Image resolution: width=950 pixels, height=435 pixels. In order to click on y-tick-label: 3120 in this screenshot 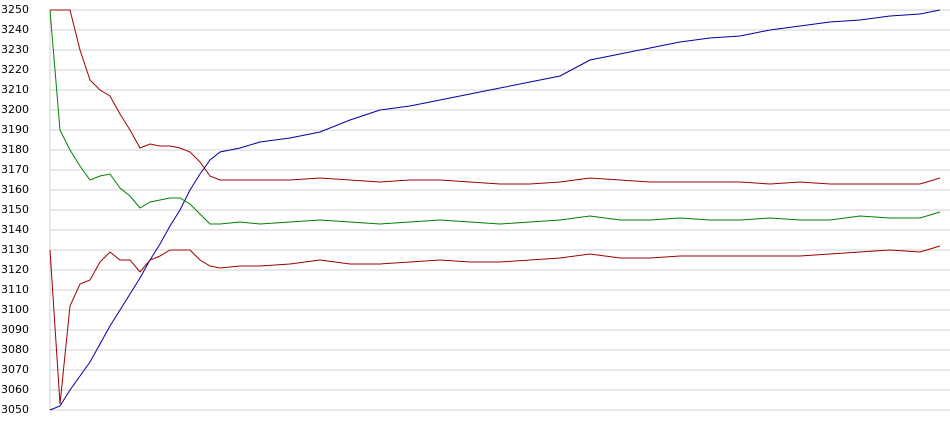, I will do `click(15, 269)`.